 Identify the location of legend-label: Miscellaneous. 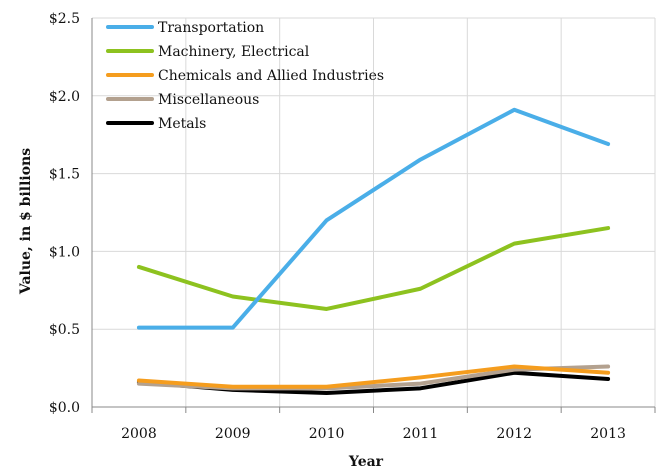
(208, 100).